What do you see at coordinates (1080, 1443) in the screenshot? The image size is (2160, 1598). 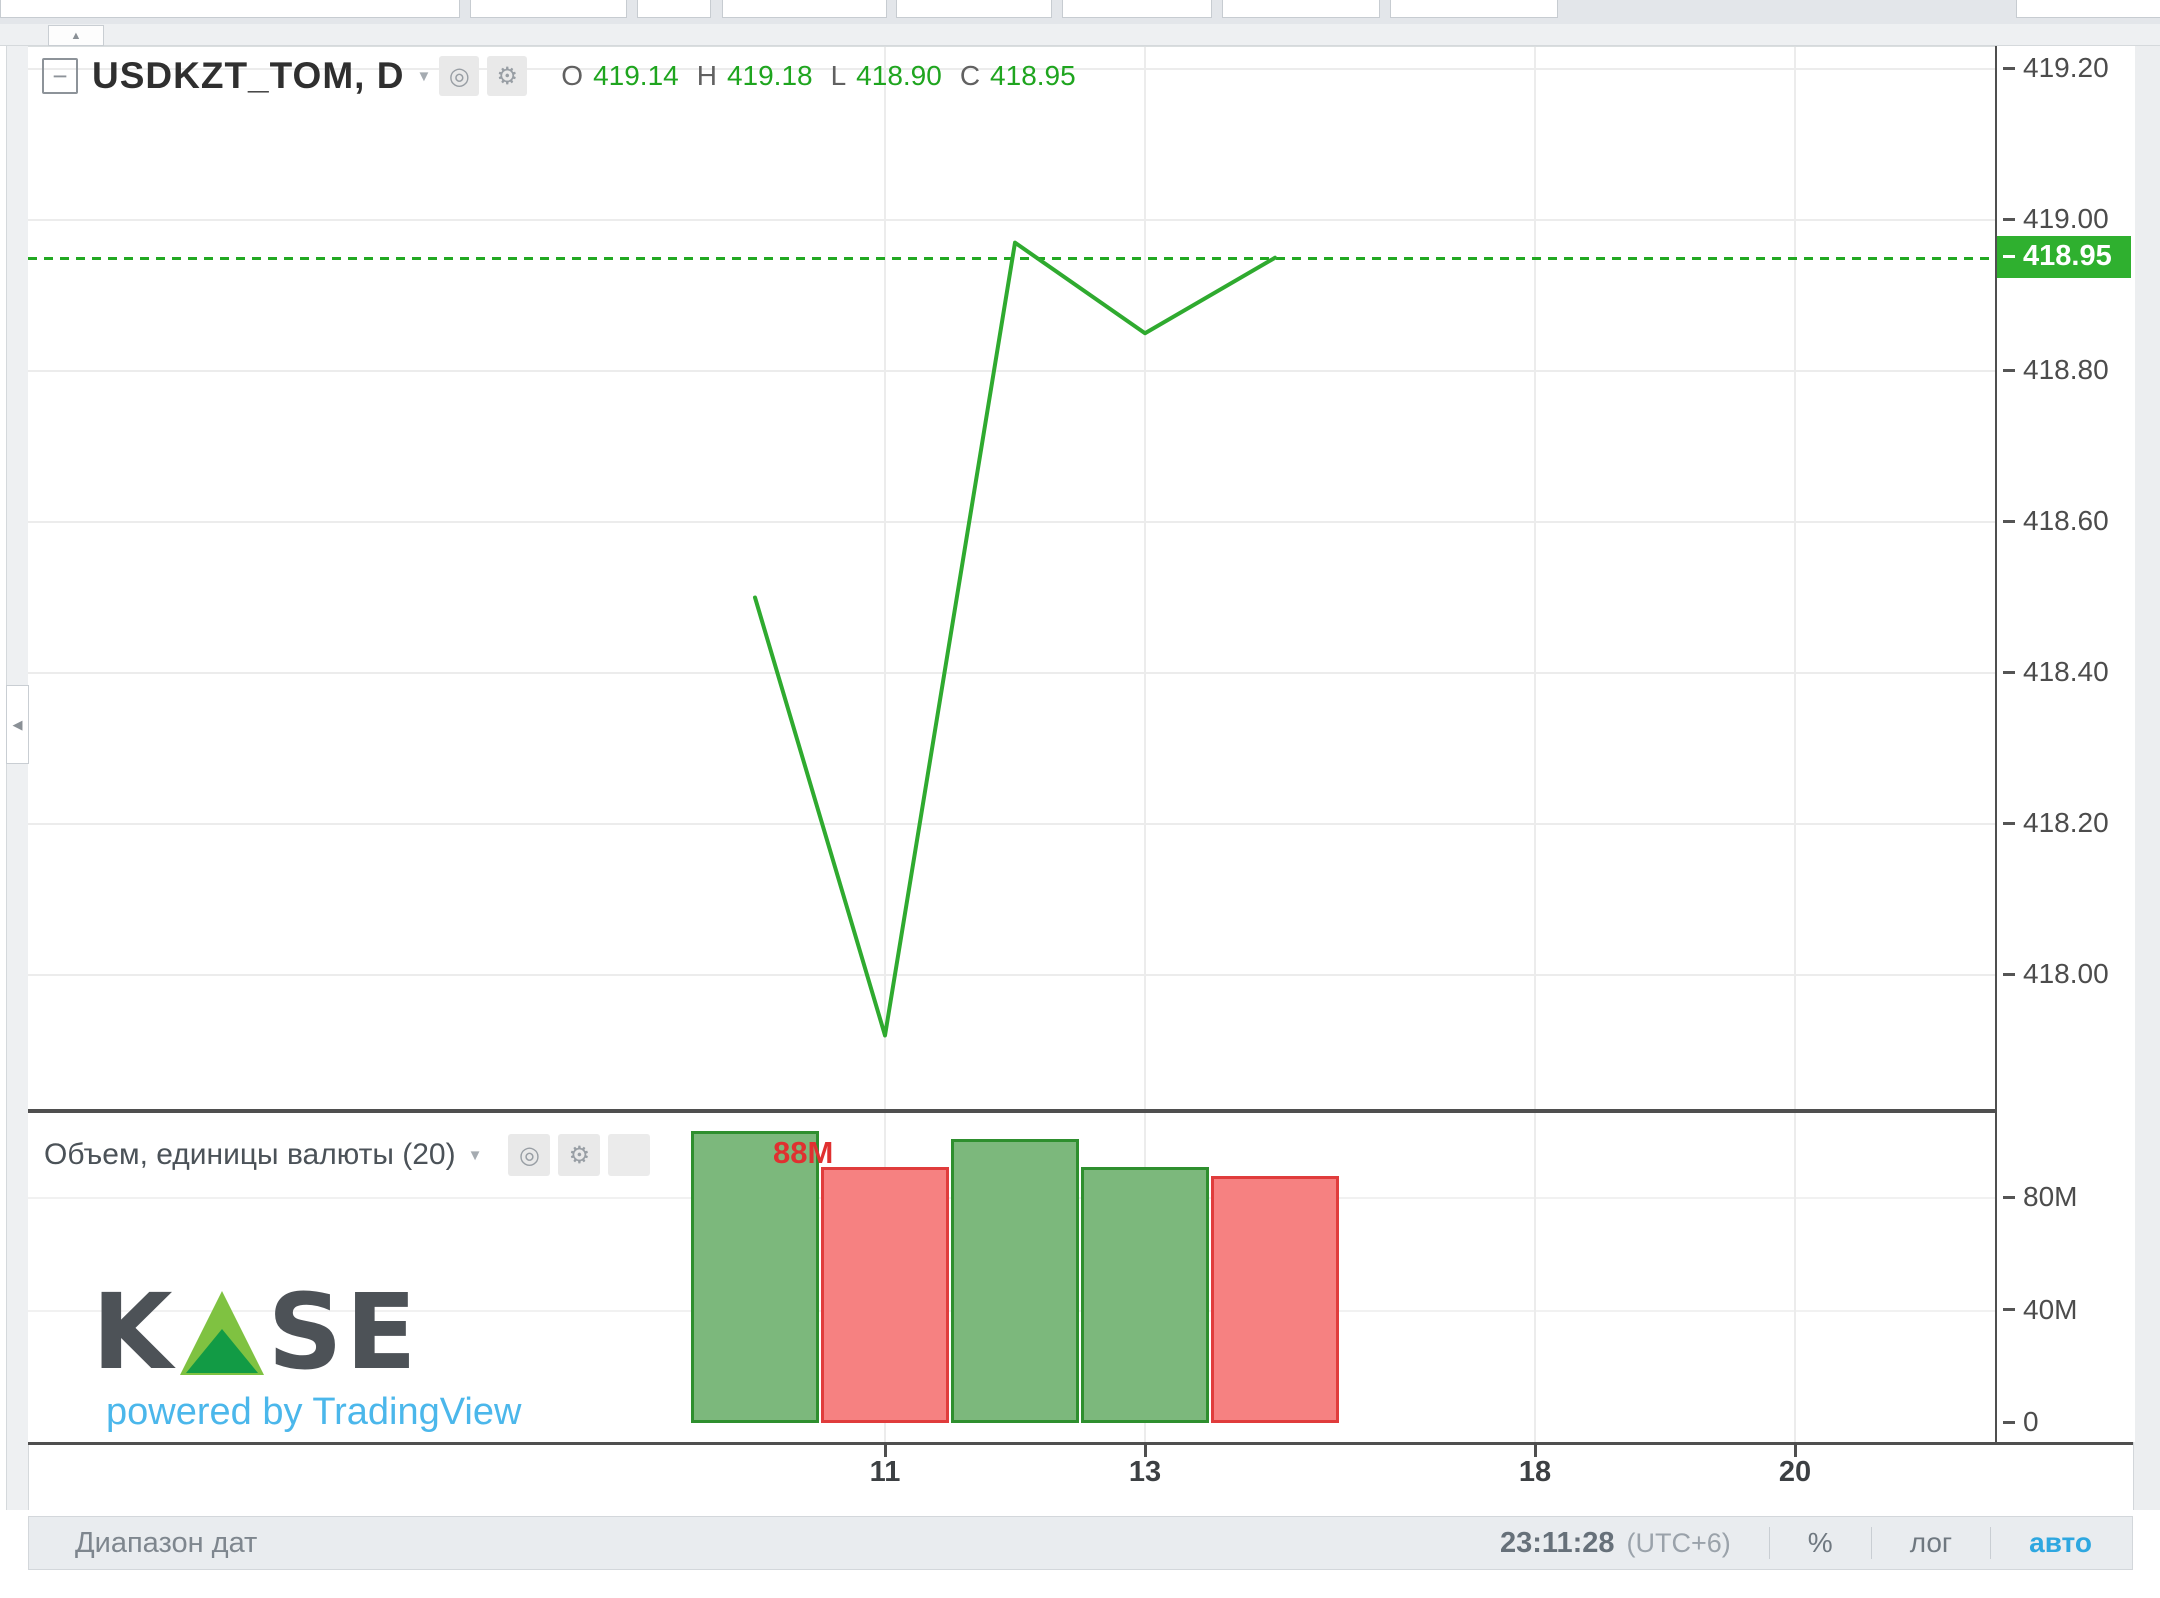 I see `time-axis-border` at bounding box center [1080, 1443].